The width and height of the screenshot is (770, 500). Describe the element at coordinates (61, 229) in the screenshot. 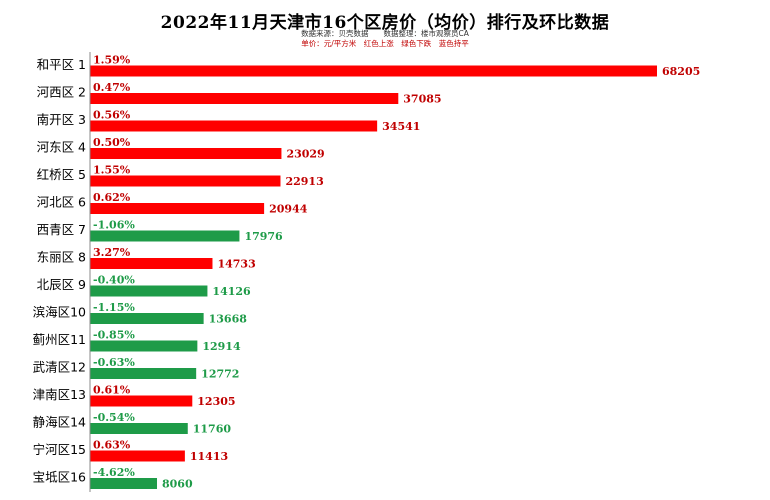

I see `category-label: 西青区 7` at that location.